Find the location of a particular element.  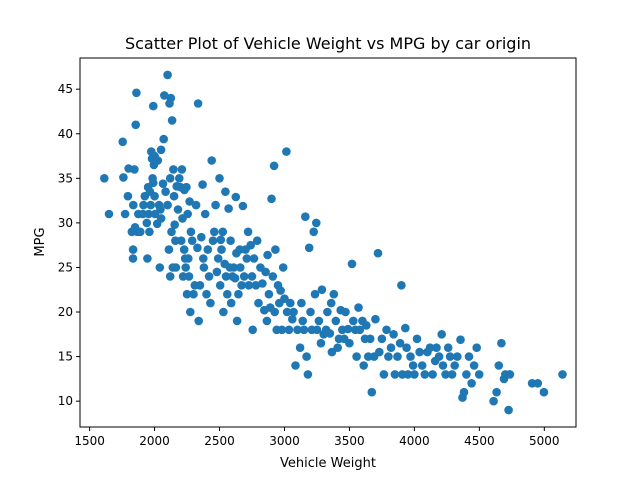

y-tick-label: 25 is located at coordinates (65, 267).